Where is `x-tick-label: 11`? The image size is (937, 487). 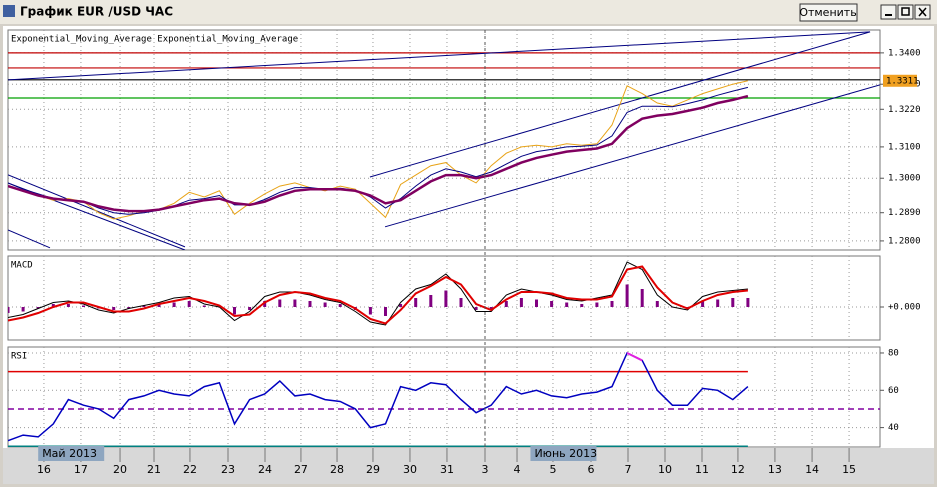
x-tick-label: 11 is located at coordinates (702, 469).